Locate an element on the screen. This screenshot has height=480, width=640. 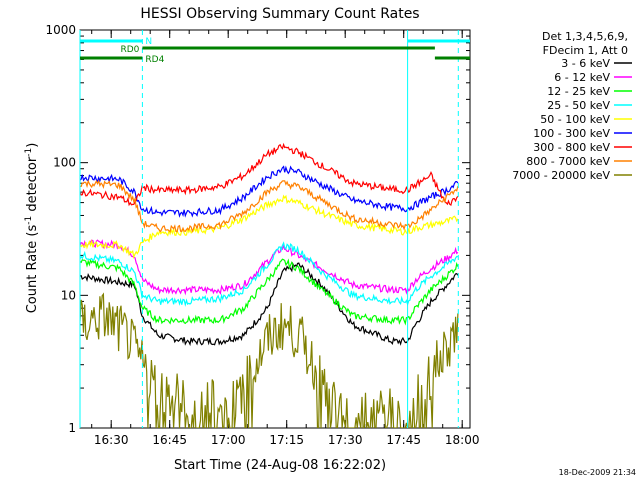
y-tick-label: 10 is located at coordinates (68, 295).